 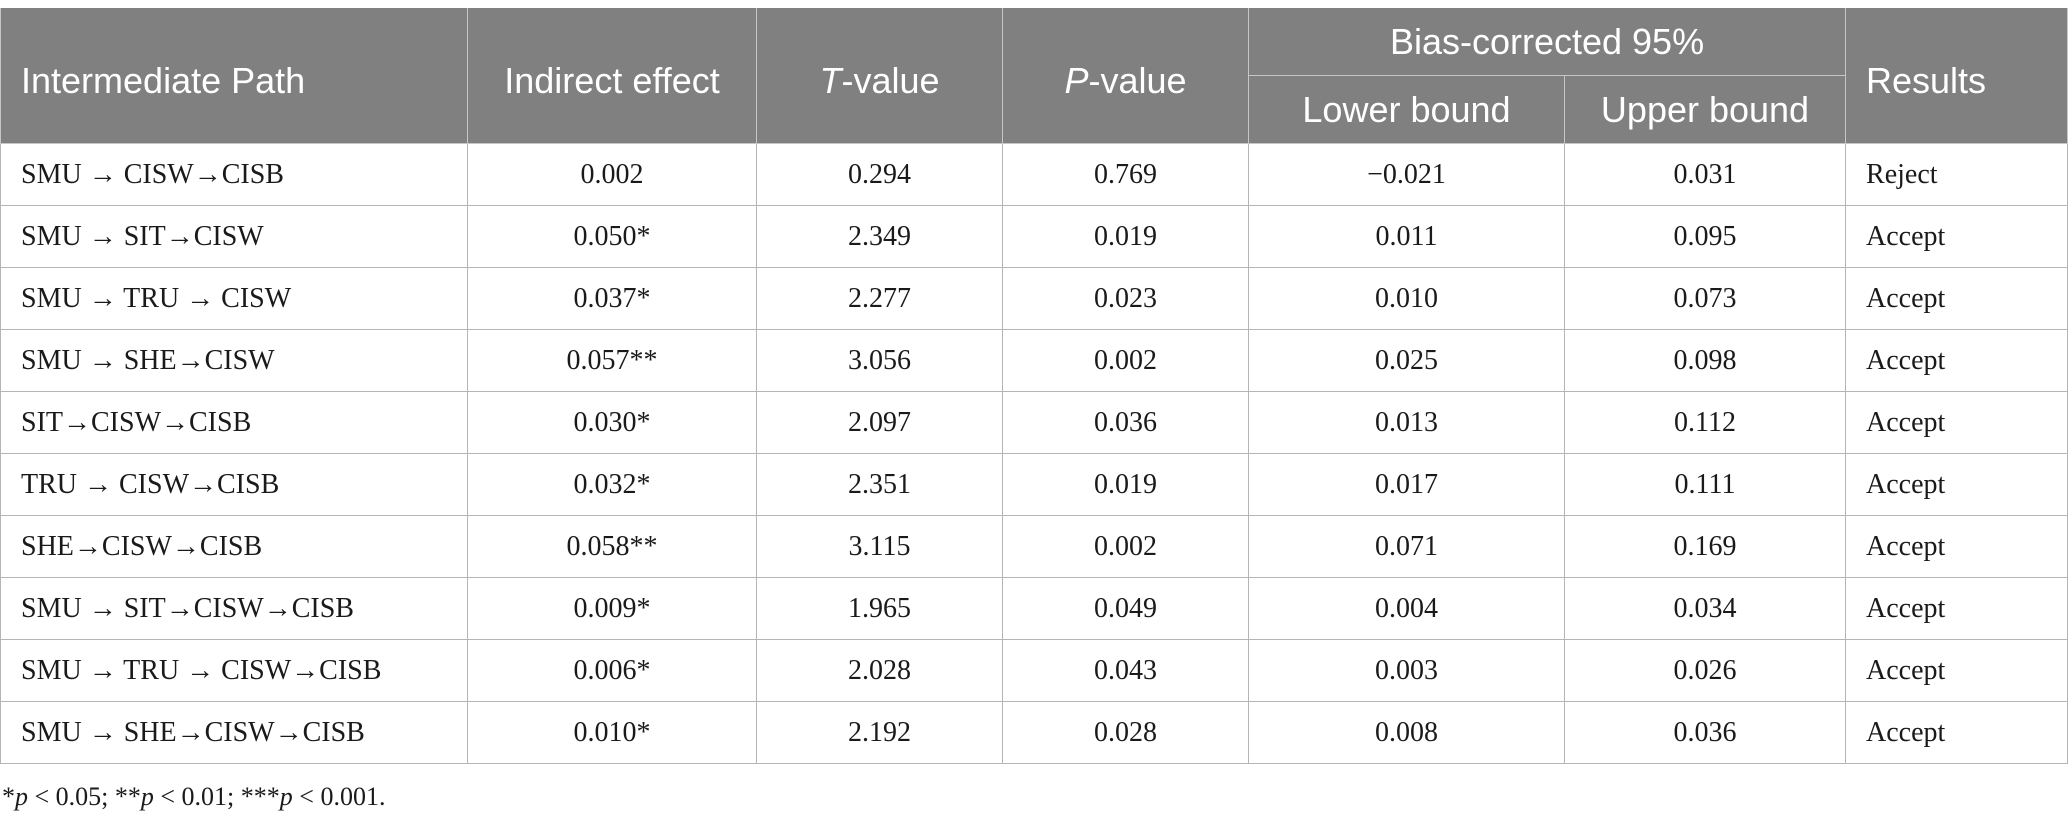 I want to click on footnote-text: < 0.001., so click(x=339, y=796).